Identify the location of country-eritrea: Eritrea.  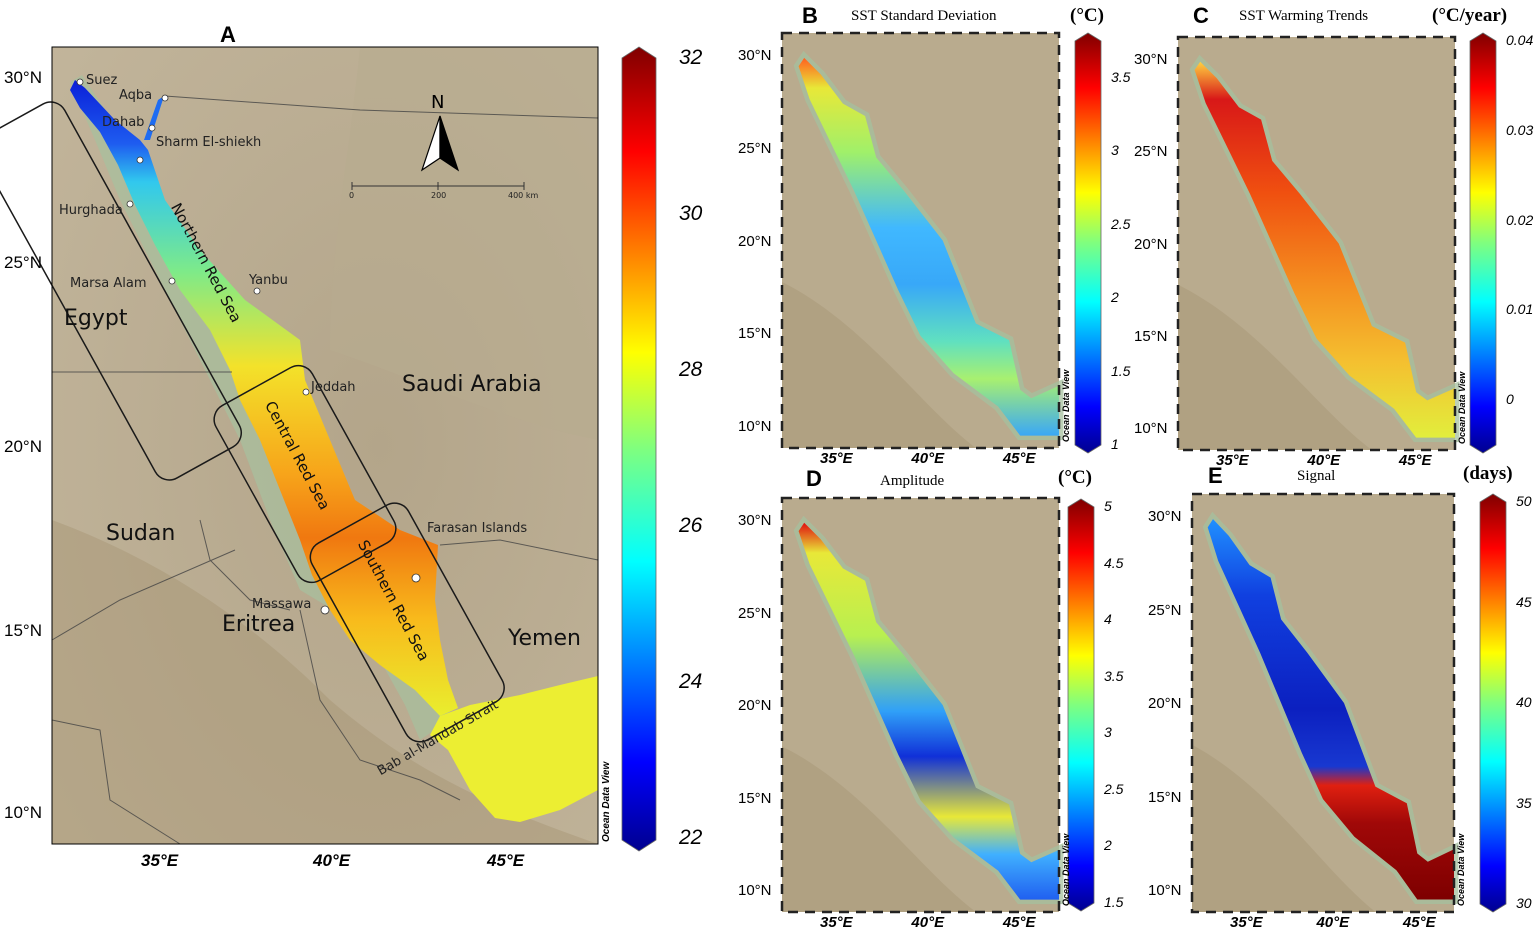
(259, 624).